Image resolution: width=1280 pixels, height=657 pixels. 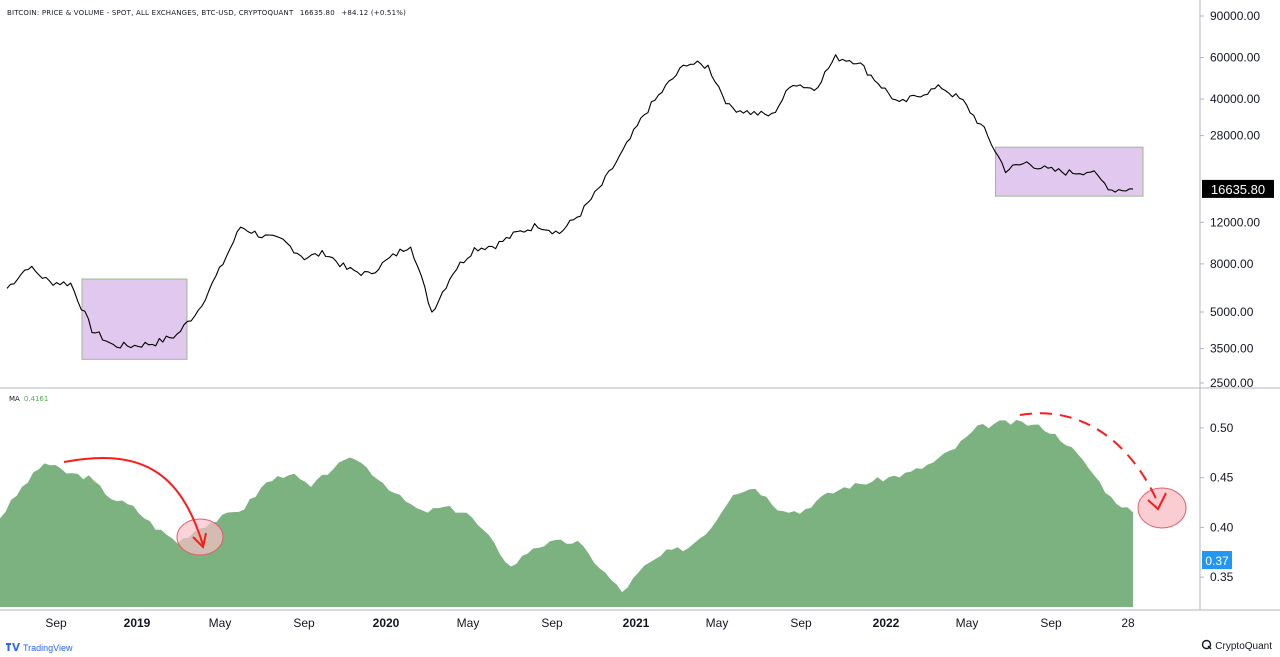 I want to click on time-tick-label: 2022, so click(x=886, y=623).